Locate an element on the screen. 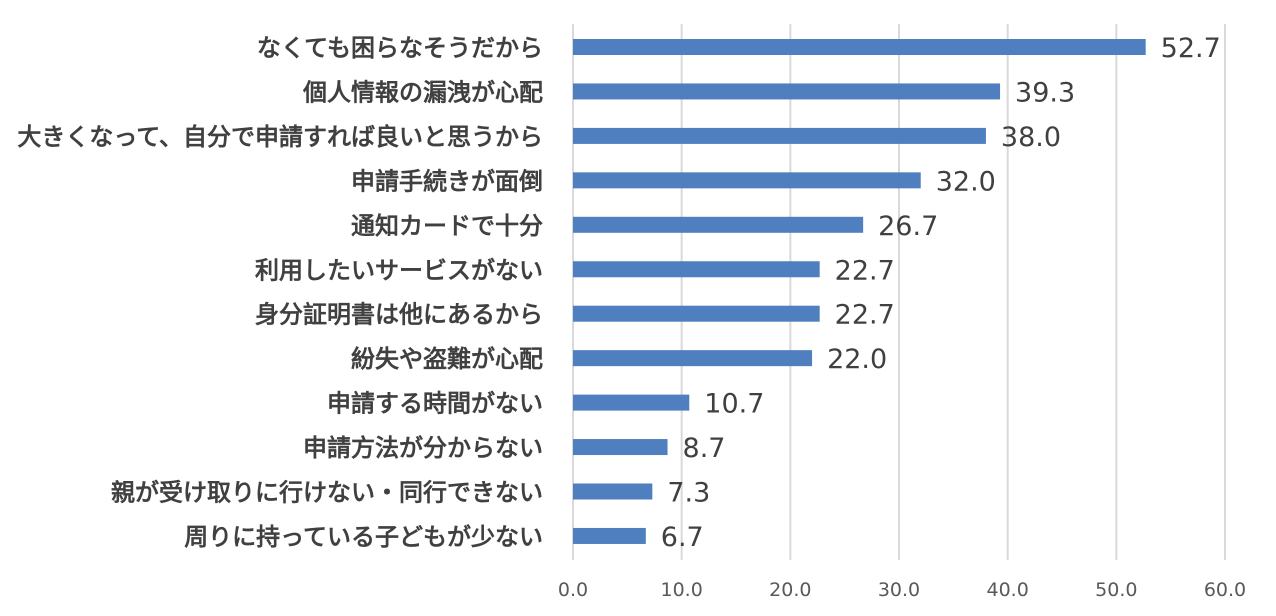 This screenshot has width=1276, height=616. category-label: 身分証明書は他にあるから is located at coordinates (399, 315).